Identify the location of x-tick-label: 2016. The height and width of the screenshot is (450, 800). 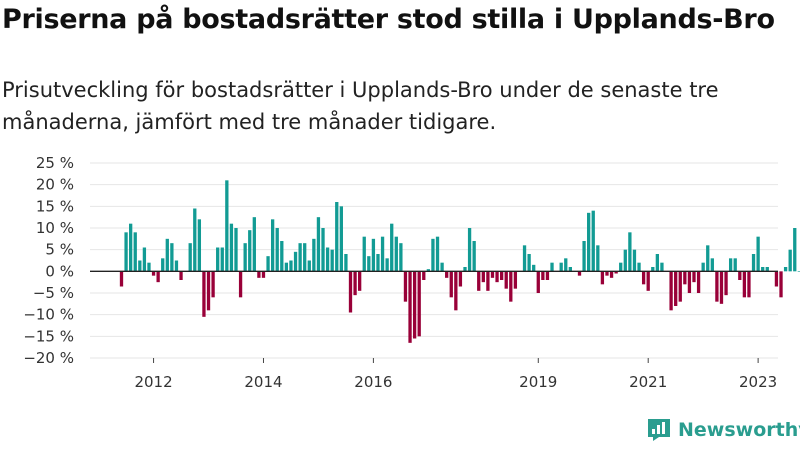
(373, 382).